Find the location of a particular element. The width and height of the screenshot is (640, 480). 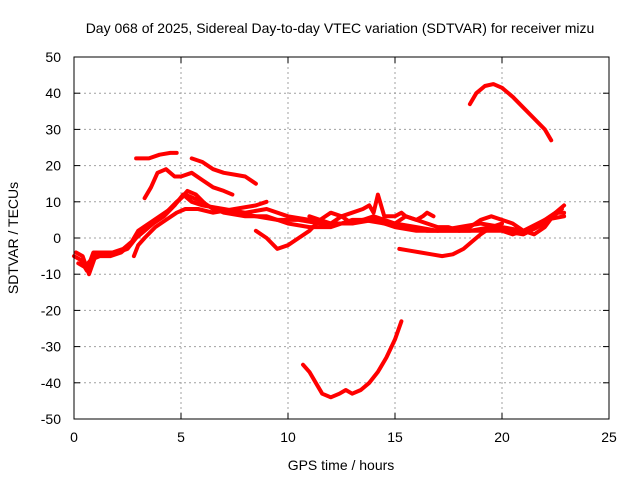

series-line-prn-l is located at coordinates (352, 359).